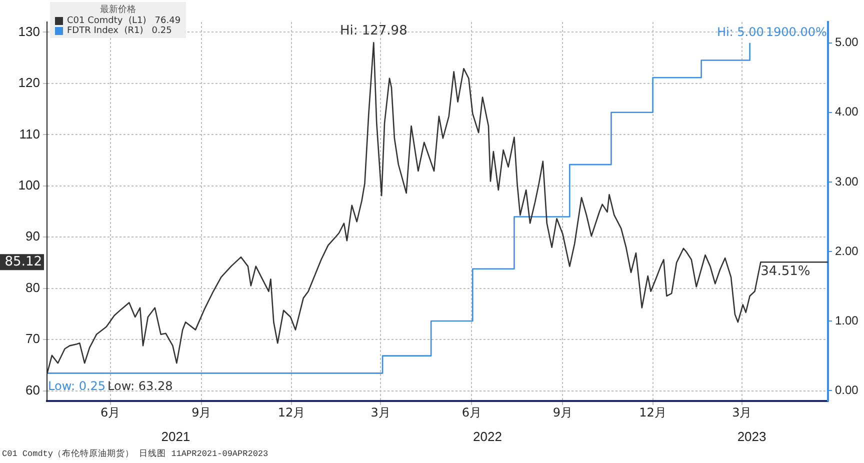 The height and width of the screenshot is (463, 864). What do you see at coordinates (29, 184) in the screenshot?
I see `y-tick-label: 100` at bounding box center [29, 184].